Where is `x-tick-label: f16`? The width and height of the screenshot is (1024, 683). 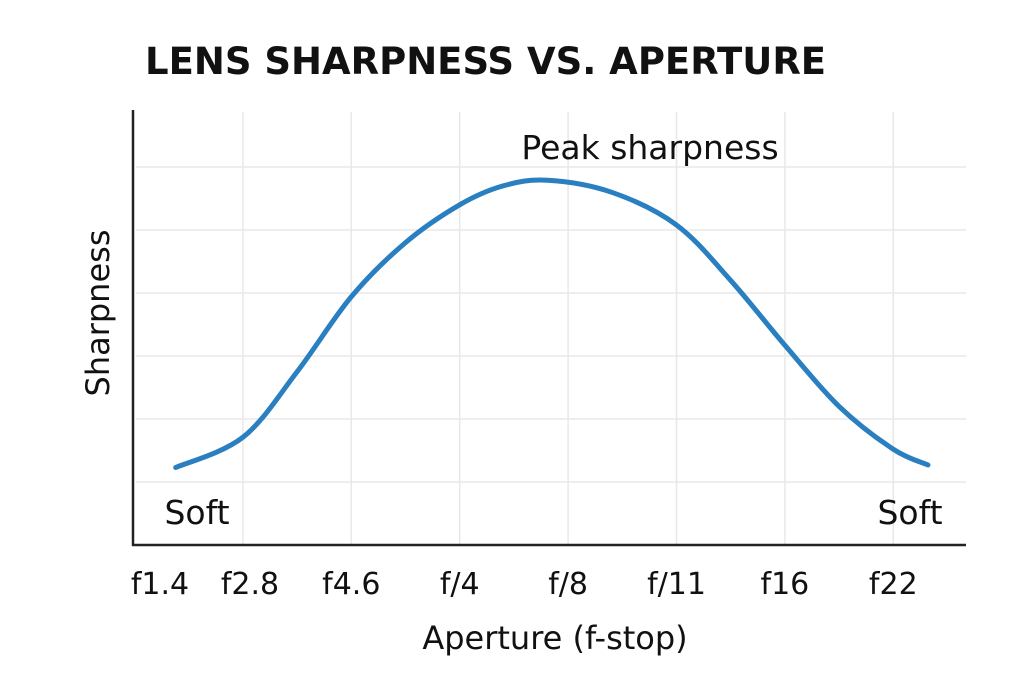
x-tick-label: f16 is located at coordinates (785, 584).